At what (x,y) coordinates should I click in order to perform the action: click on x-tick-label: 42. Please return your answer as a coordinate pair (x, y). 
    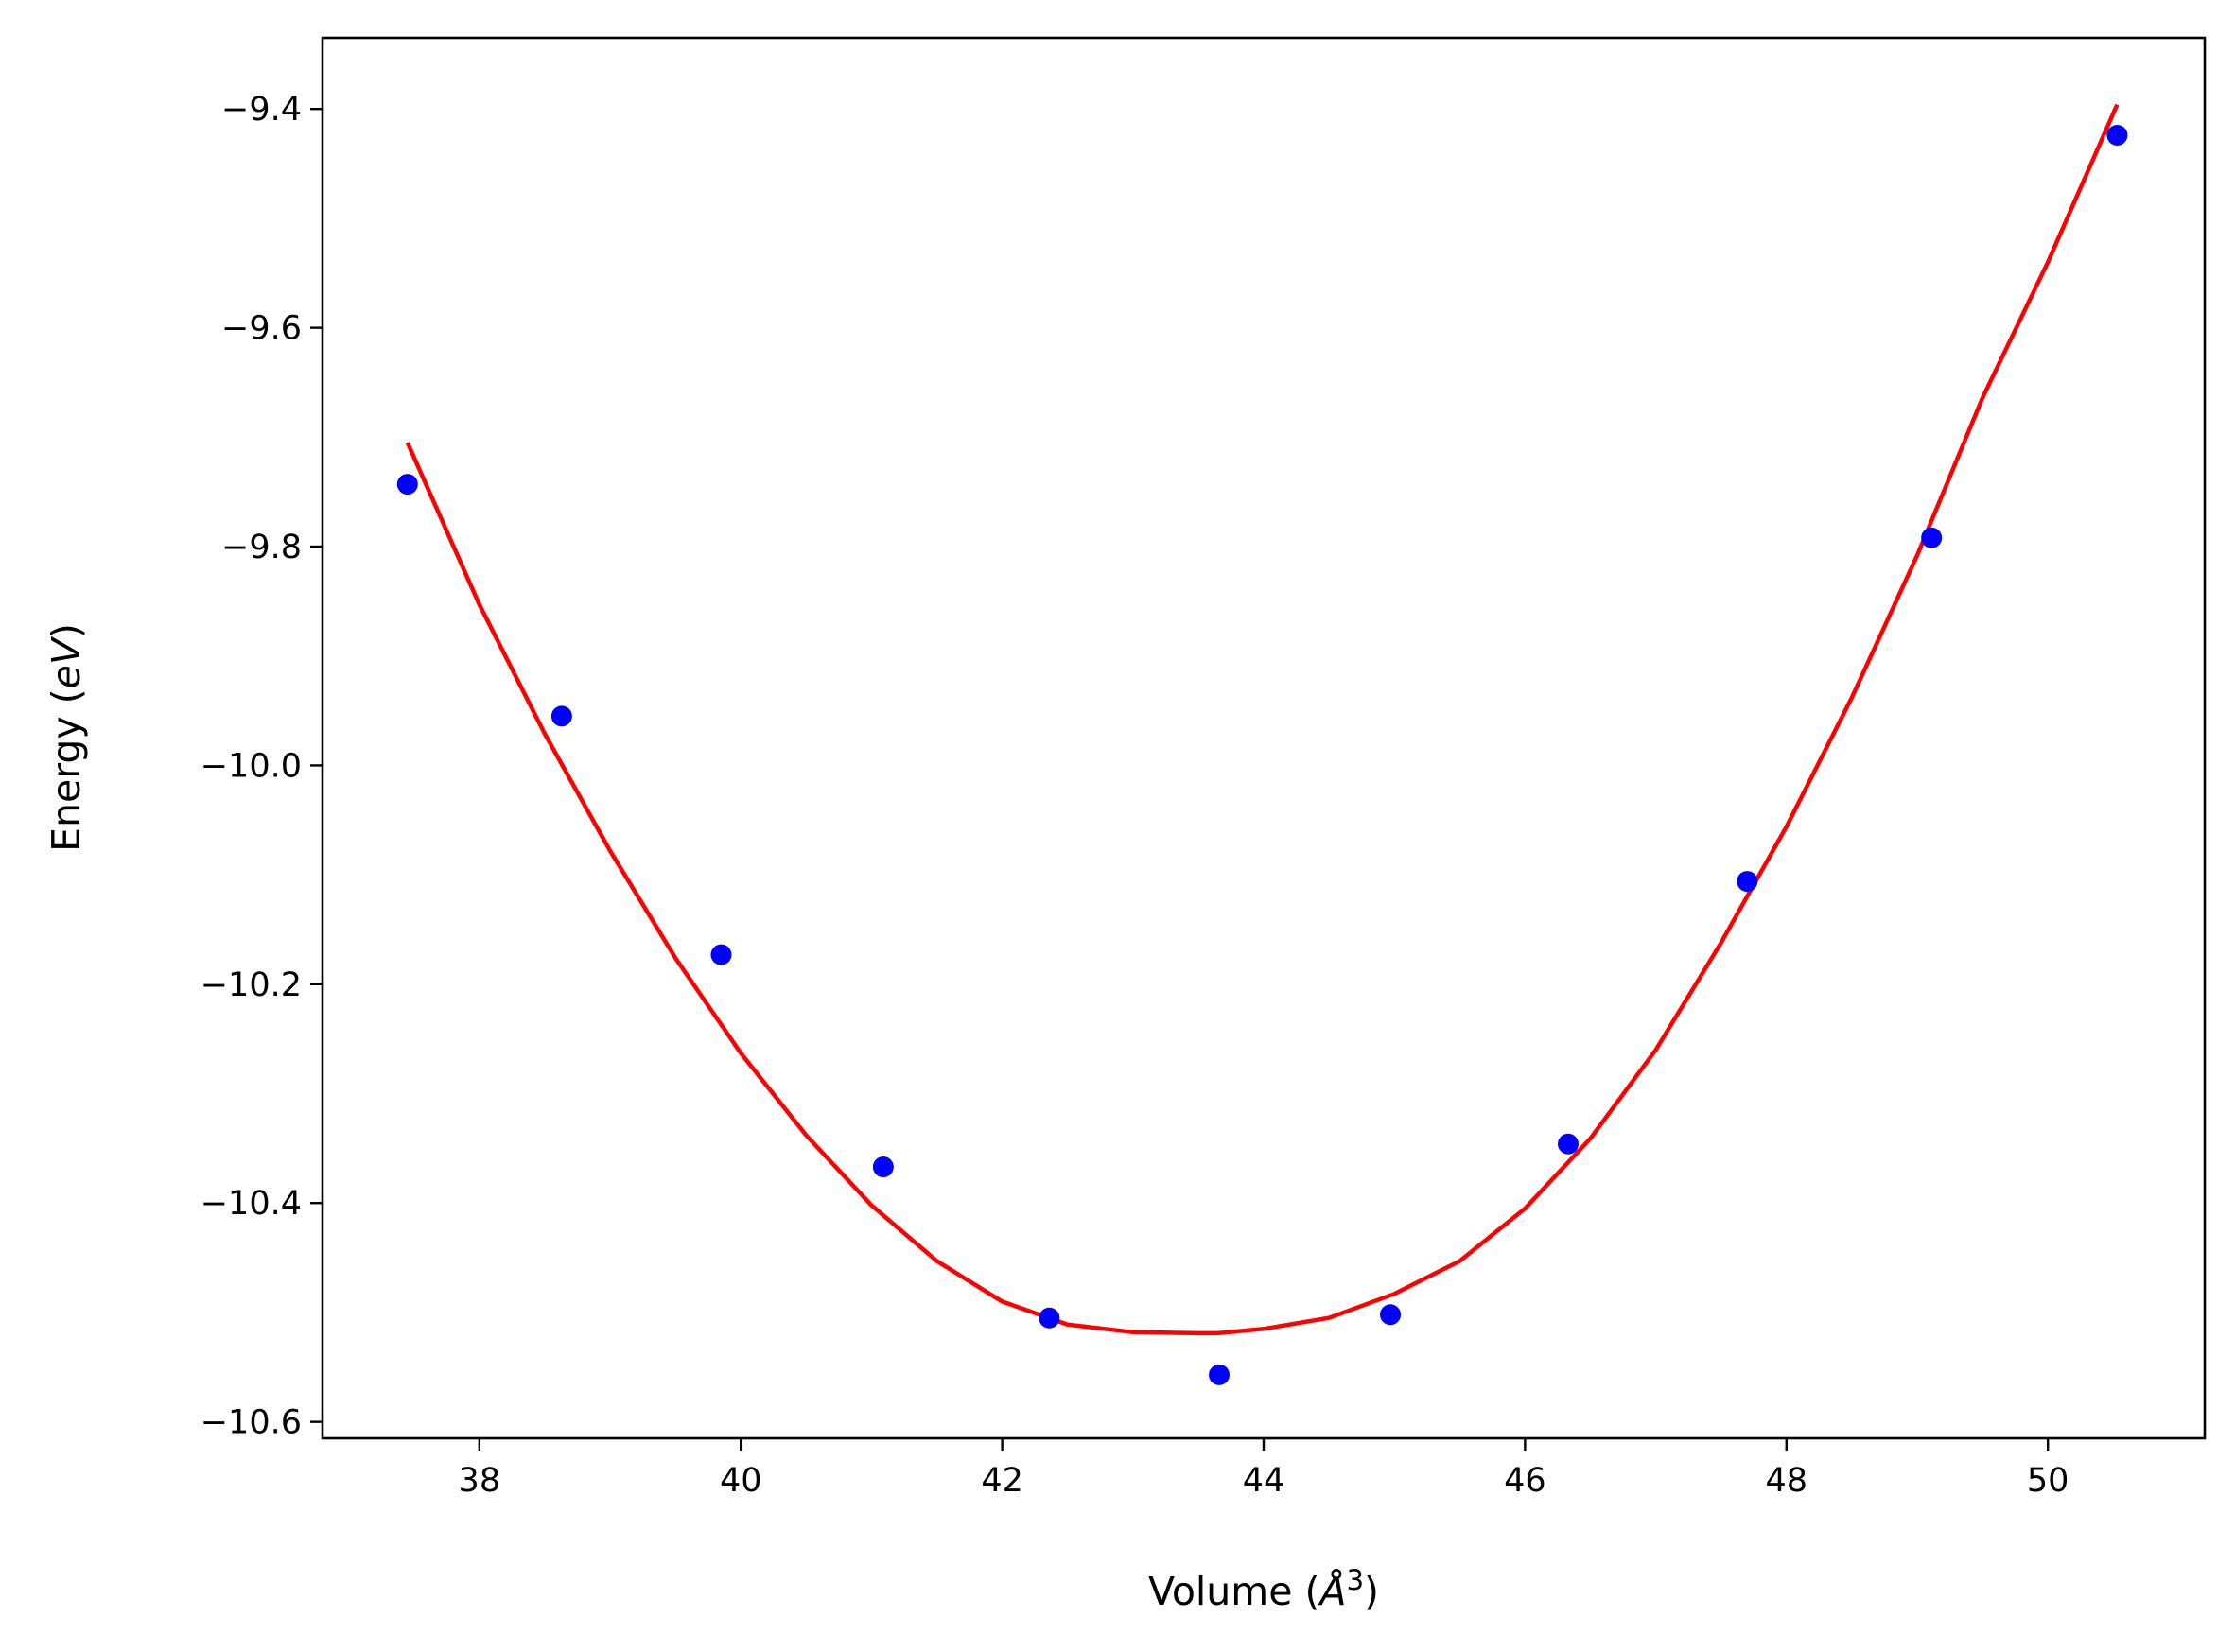
    Looking at the image, I should click on (1002, 1481).